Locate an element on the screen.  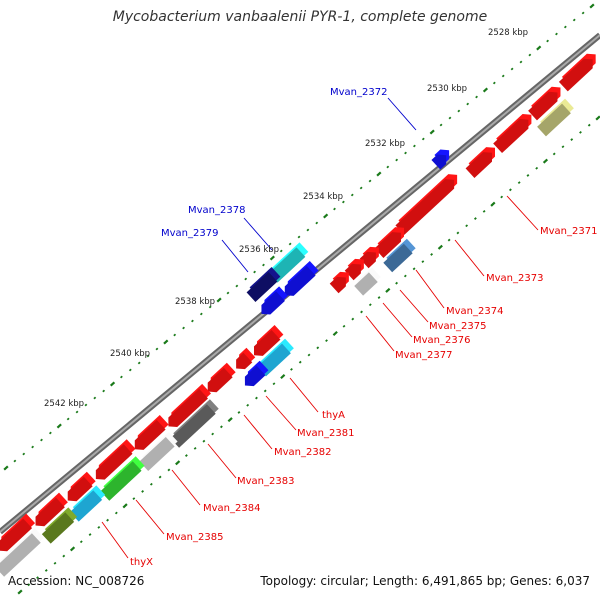
gene-label-mvan-2373: Mvan_2373 is located at coordinates (514, 278).